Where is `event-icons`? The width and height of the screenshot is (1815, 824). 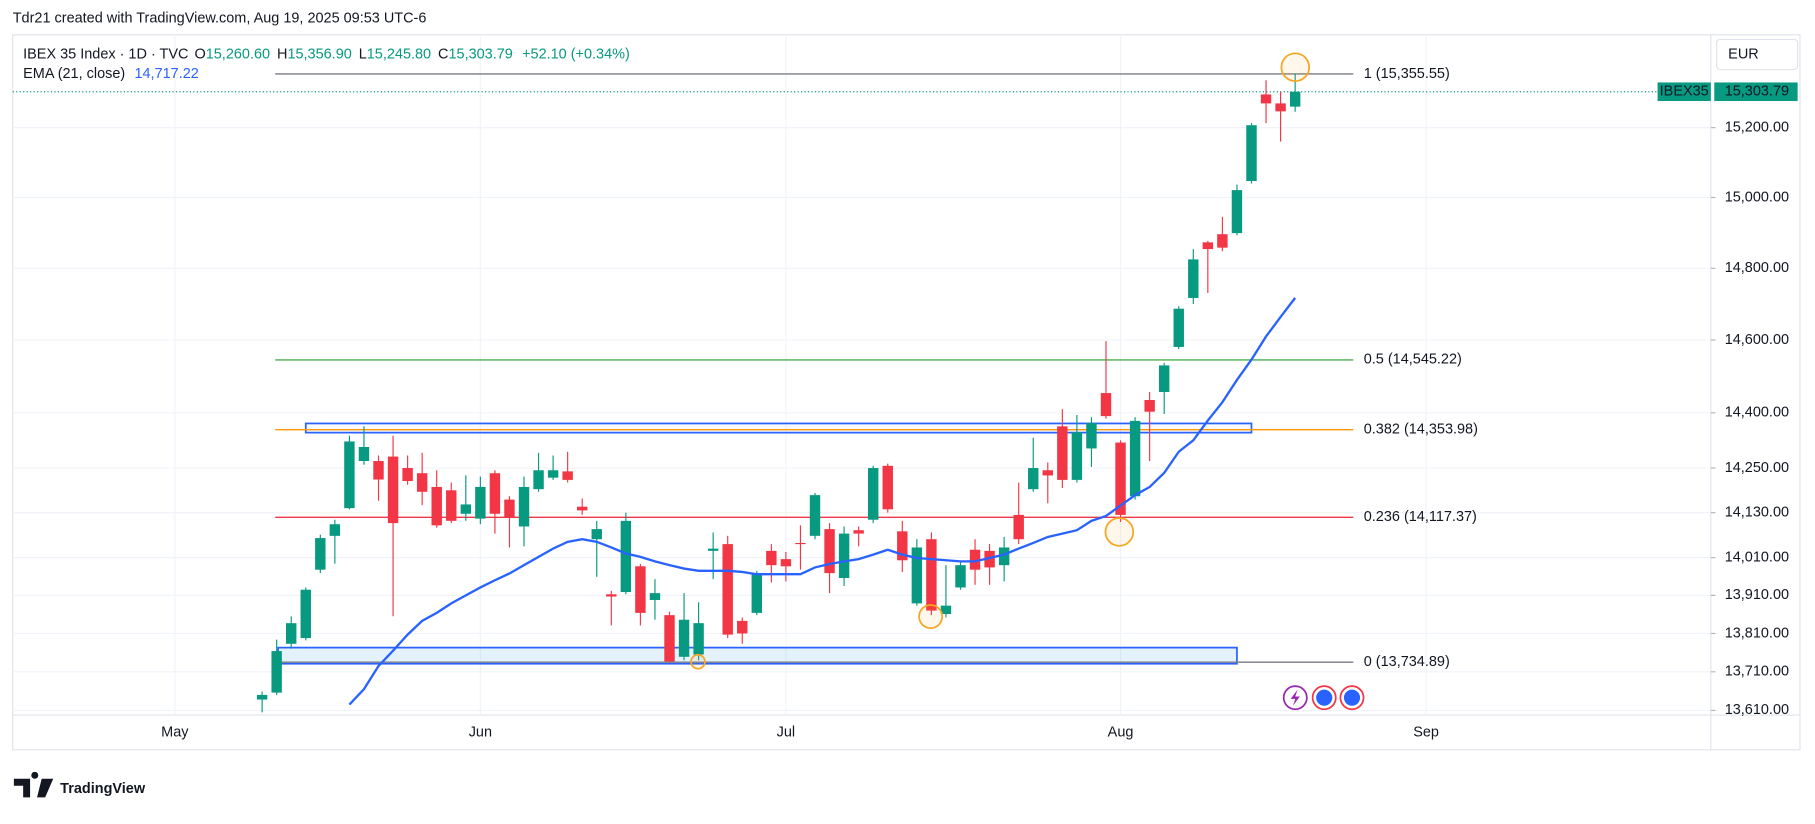
event-icons is located at coordinates (1323, 698).